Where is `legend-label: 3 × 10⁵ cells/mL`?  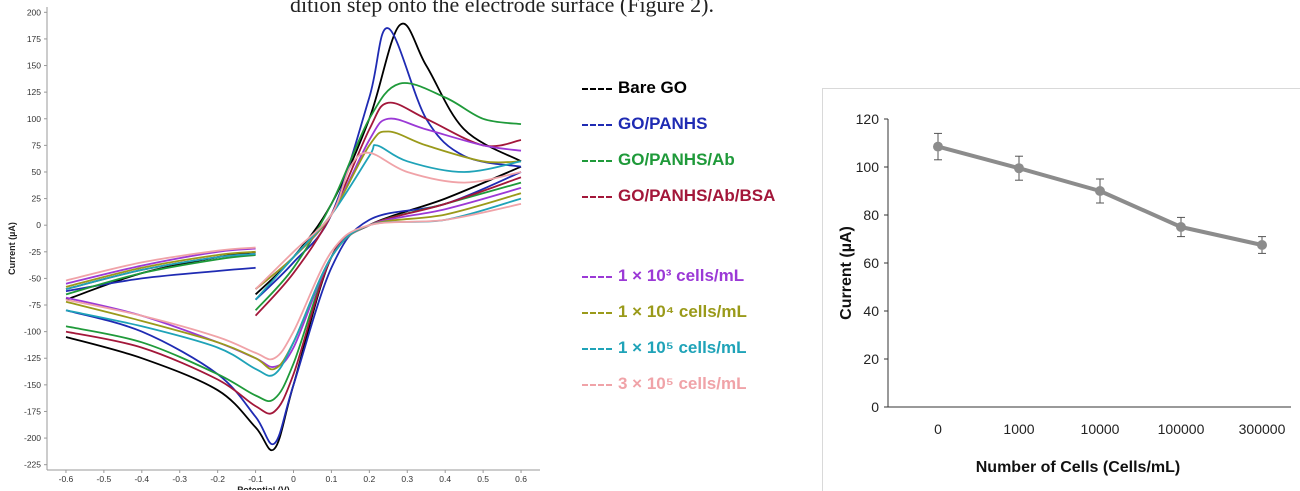 legend-label: 3 × 10⁵ cells/mL is located at coordinates (682, 383).